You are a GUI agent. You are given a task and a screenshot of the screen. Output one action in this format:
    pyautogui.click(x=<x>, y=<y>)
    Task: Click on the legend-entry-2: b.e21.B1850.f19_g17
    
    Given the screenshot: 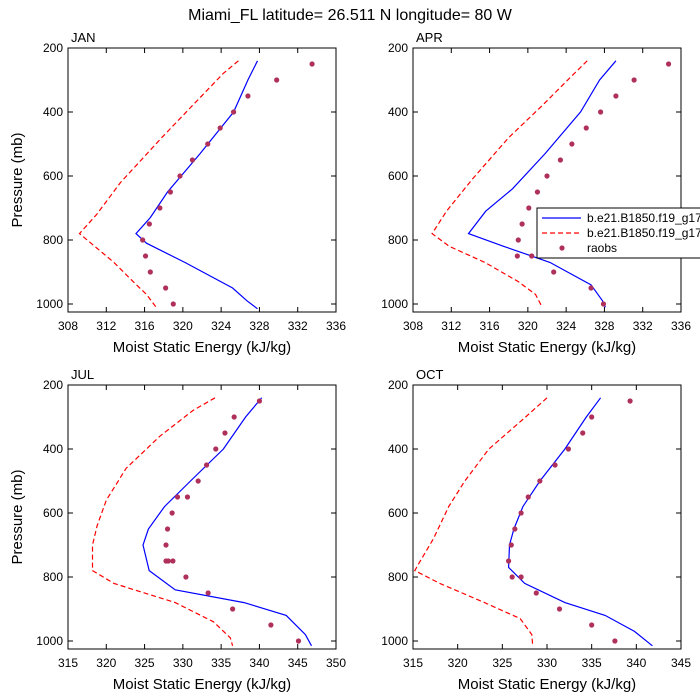 What is the action you would take?
    pyautogui.click(x=643, y=233)
    